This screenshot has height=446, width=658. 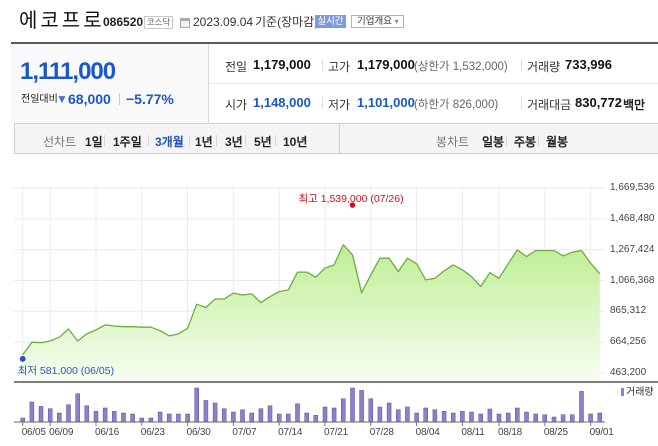 I want to click on y-axis-label: 1,267,424, so click(x=632, y=249).